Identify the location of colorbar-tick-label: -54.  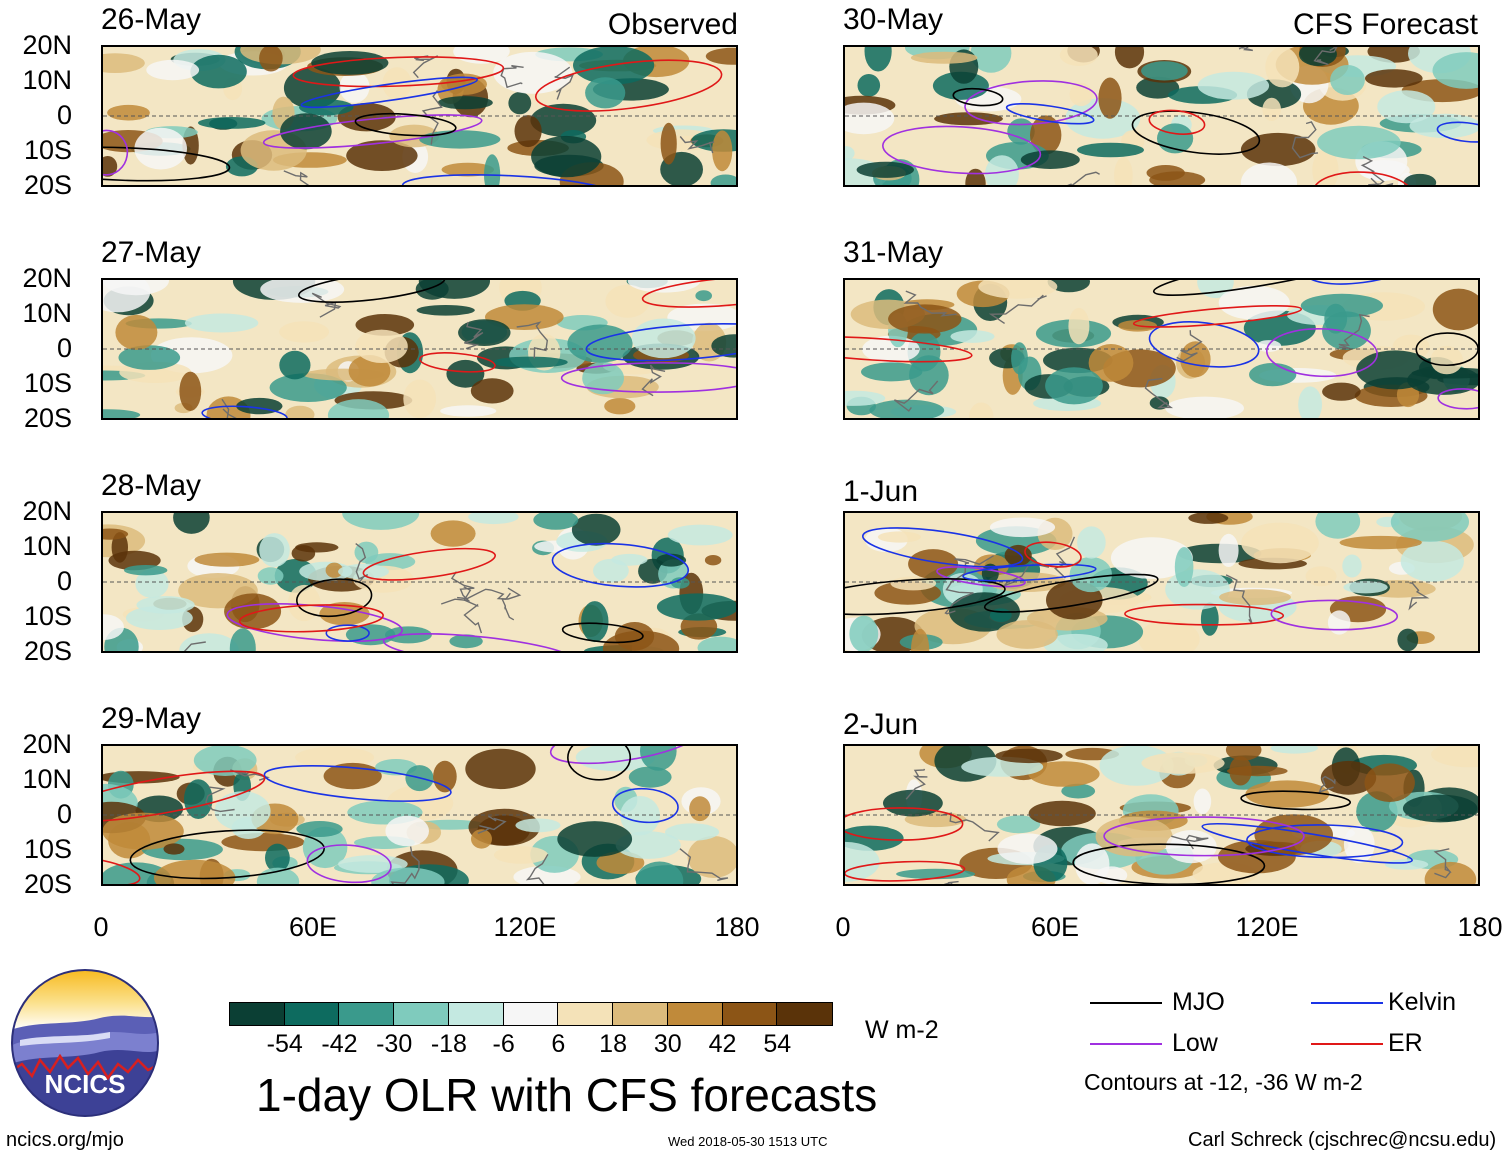
(284, 1044).